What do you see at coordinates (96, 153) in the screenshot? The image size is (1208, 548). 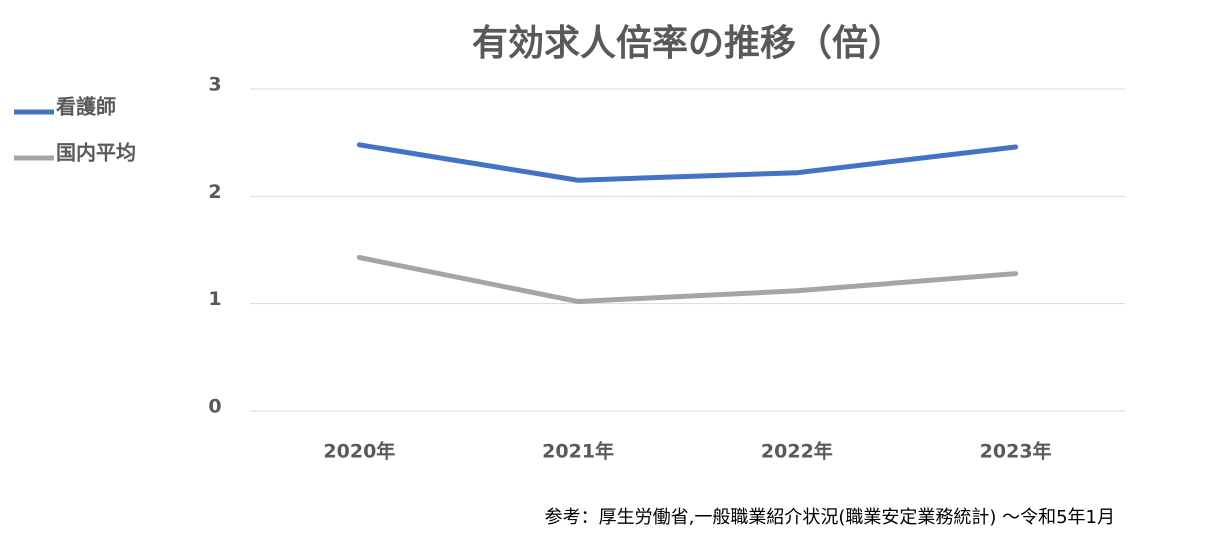 I see `legend-label: 国内平均` at bounding box center [96, 153].